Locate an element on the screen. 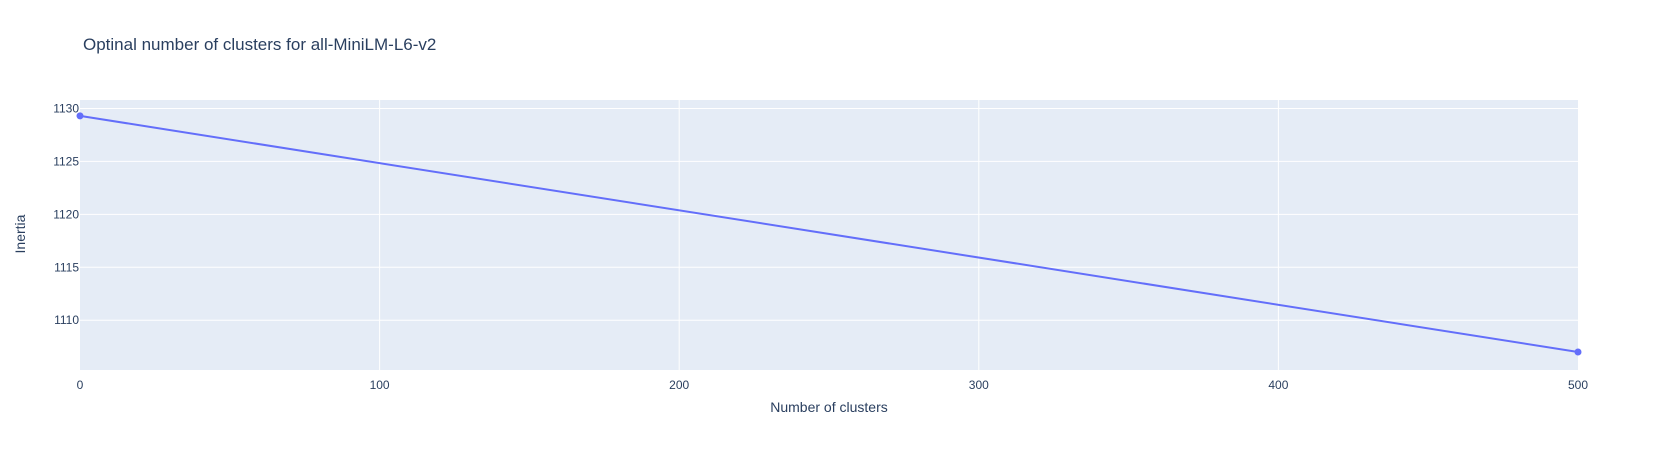 This screenshot has height=450, width=1656. y-axis-title: Inertia is located at coordinates (20, 233).